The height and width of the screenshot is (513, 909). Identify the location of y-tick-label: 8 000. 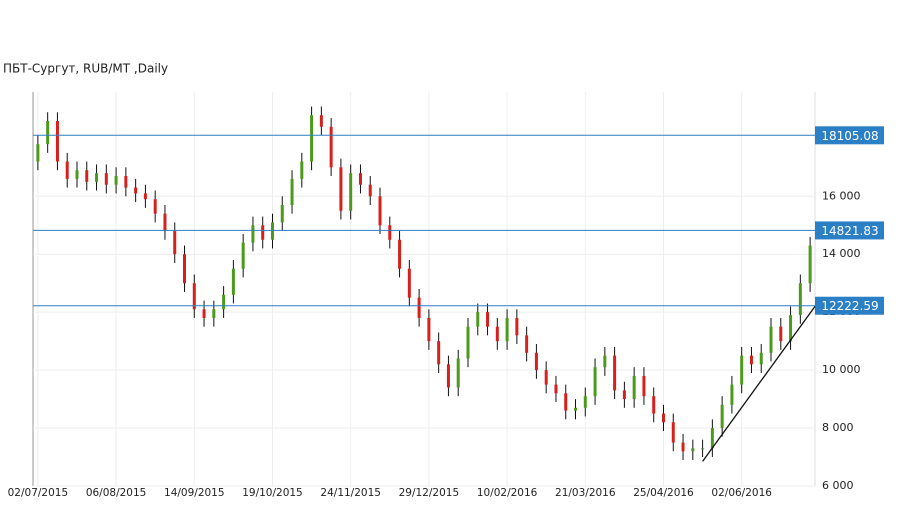
(838, 427).